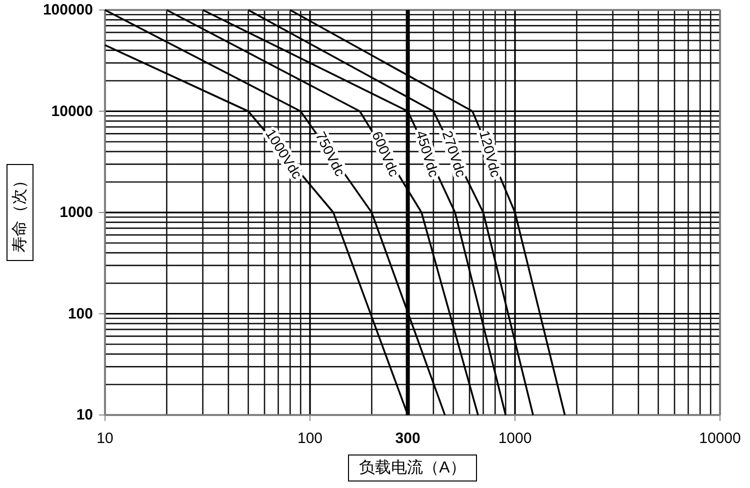 This screenshot has height=488, width=750. Describe the element at coordinates (72, 111) in the screenshot. I see `y-tick-label: 10000` at that location.